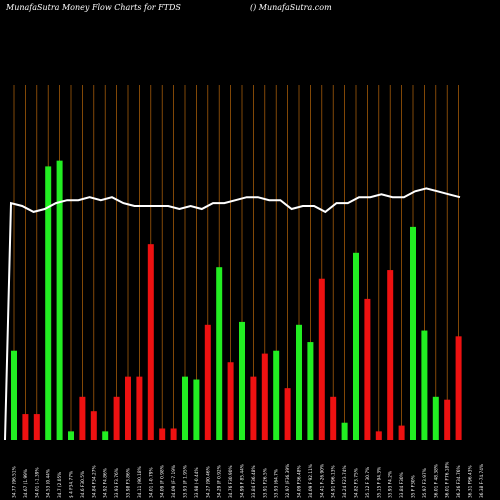  I want to click on x-tick-label: 34.92 F4.86%, so click(106, 483).